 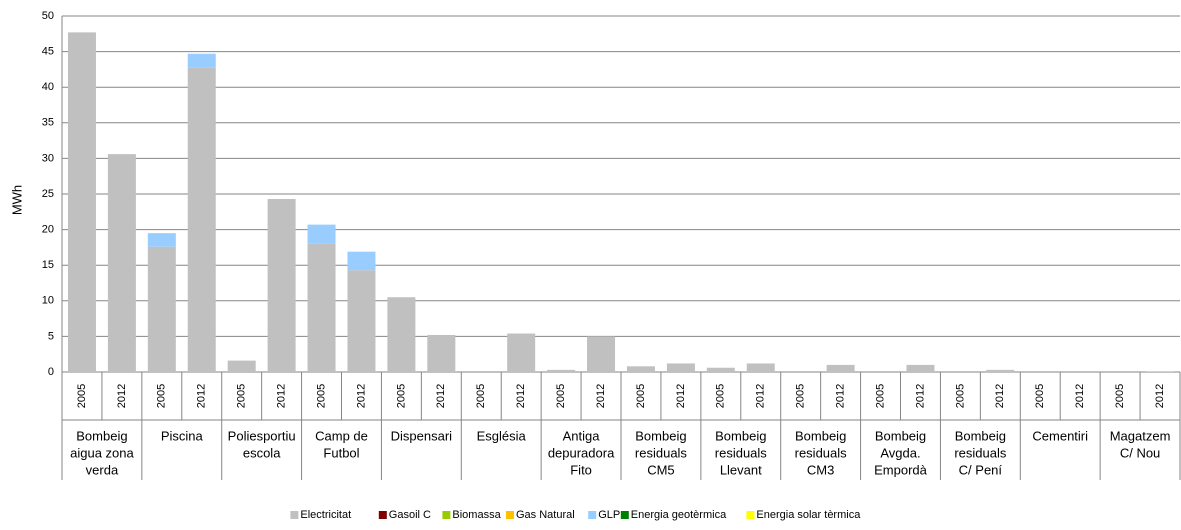 I want to click on group-label: Camp de, so click(x=341, y=435).